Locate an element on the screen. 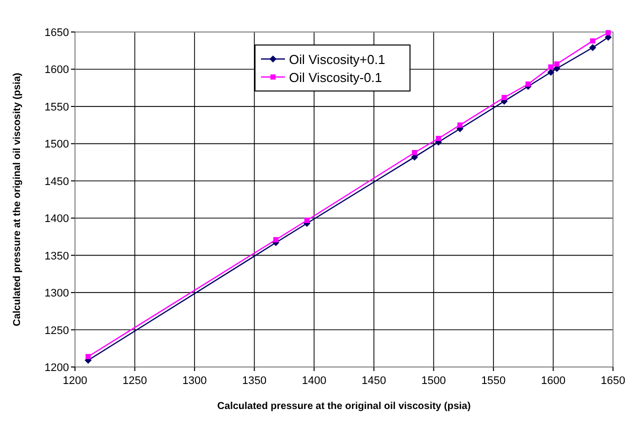  x-tick-label: 1600 is located at coordinates (553, 381).